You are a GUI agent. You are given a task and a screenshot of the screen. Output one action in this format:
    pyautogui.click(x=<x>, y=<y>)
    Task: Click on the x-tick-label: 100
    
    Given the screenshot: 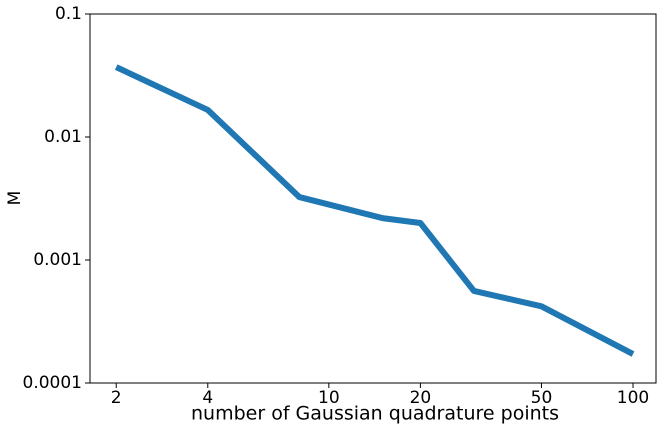 What is the action you would take?
    pyautogui.click(x=633, y=398)
    